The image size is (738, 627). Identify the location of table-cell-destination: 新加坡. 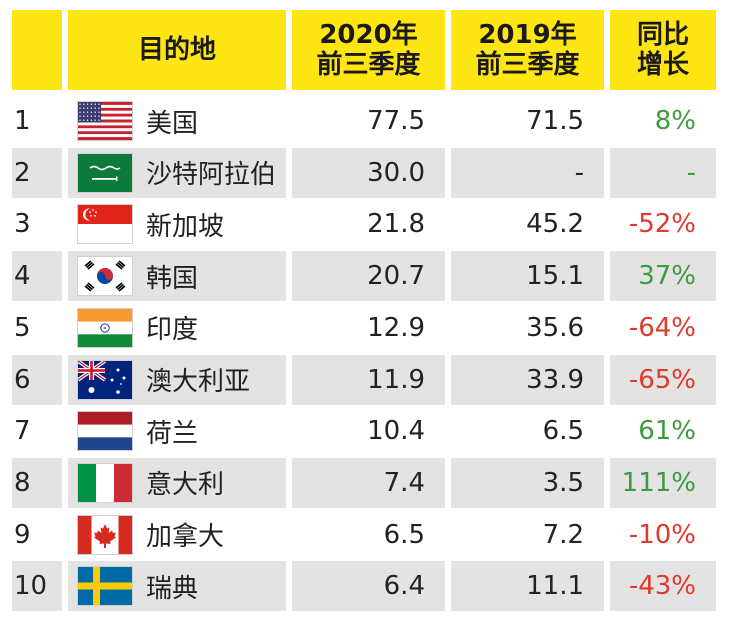
(177, 224).